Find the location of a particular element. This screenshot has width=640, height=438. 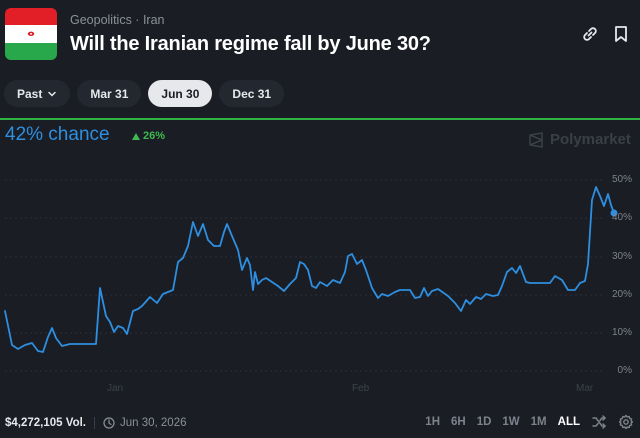

range-all: ALL is located at coordinates (568, 422).